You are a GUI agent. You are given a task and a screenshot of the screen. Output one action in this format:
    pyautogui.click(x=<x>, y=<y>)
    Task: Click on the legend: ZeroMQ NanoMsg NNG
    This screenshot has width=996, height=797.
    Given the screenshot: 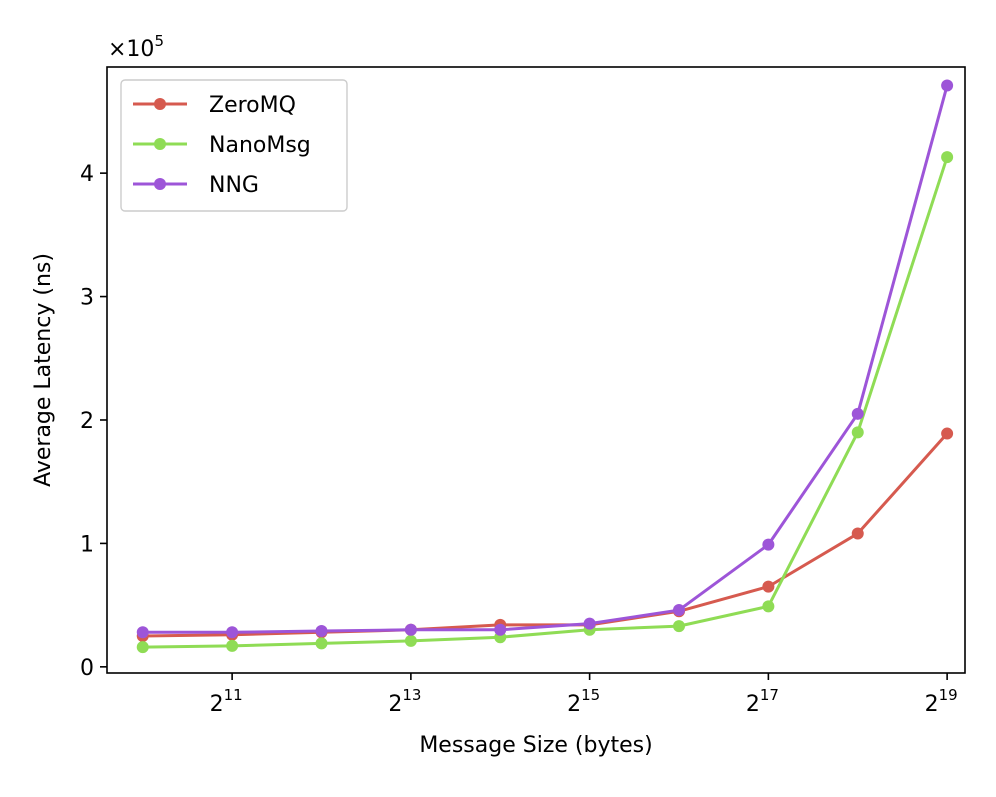 What is the action you would take?
    pyautogui.click(x=234, y=145)
    